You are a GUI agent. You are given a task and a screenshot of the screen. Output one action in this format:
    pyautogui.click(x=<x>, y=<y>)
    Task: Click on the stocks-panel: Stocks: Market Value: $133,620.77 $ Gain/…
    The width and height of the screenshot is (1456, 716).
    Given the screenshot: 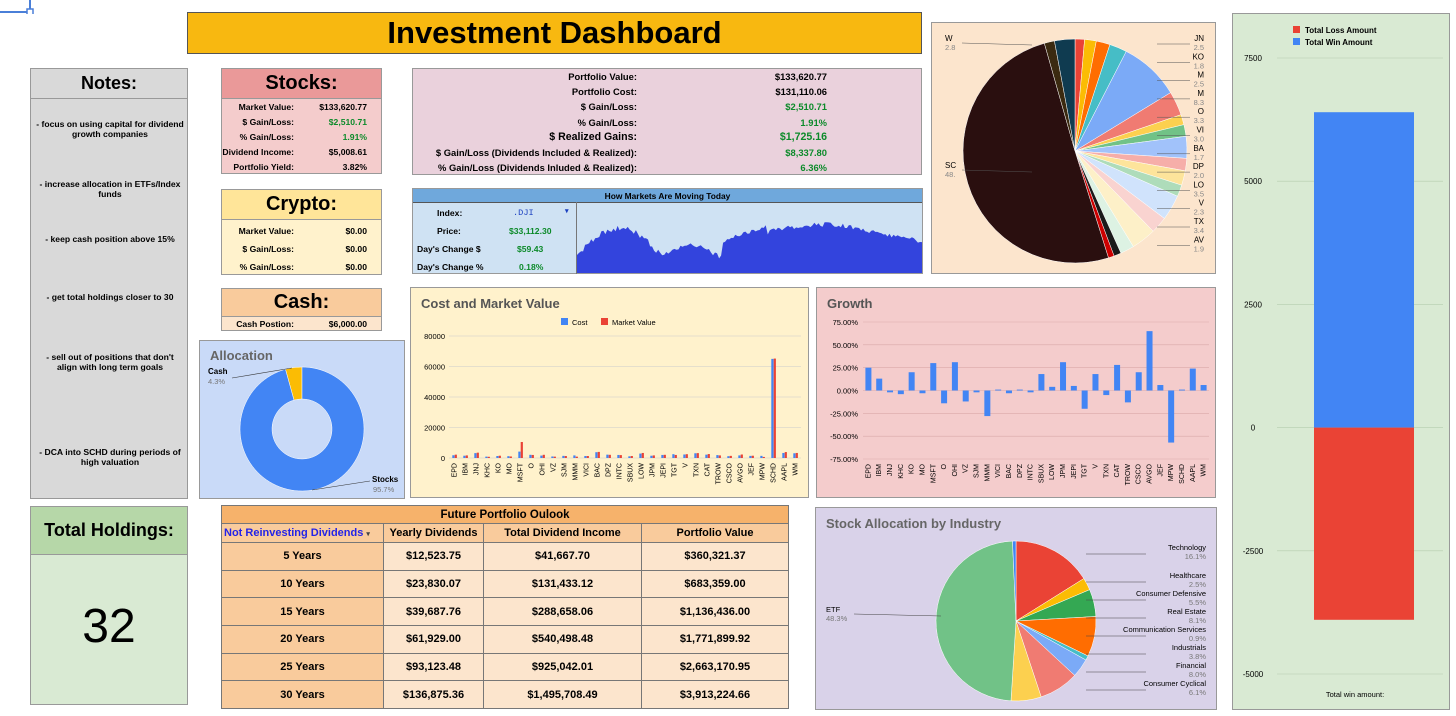 What is the action you would take?
    pyautogui.click(x=301, y=121)
    